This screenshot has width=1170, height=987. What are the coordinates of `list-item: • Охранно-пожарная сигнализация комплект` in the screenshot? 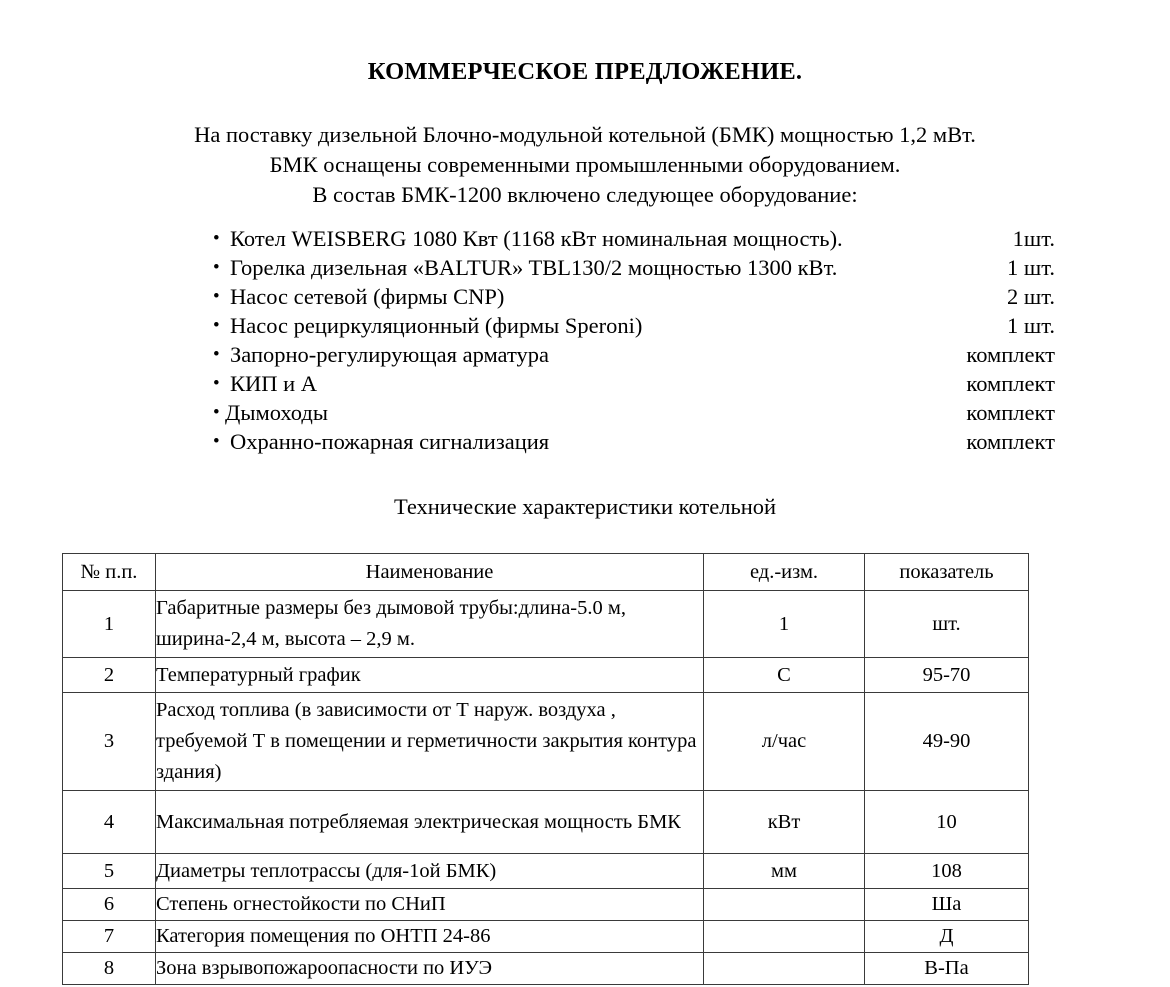 It's located at (634, 441).